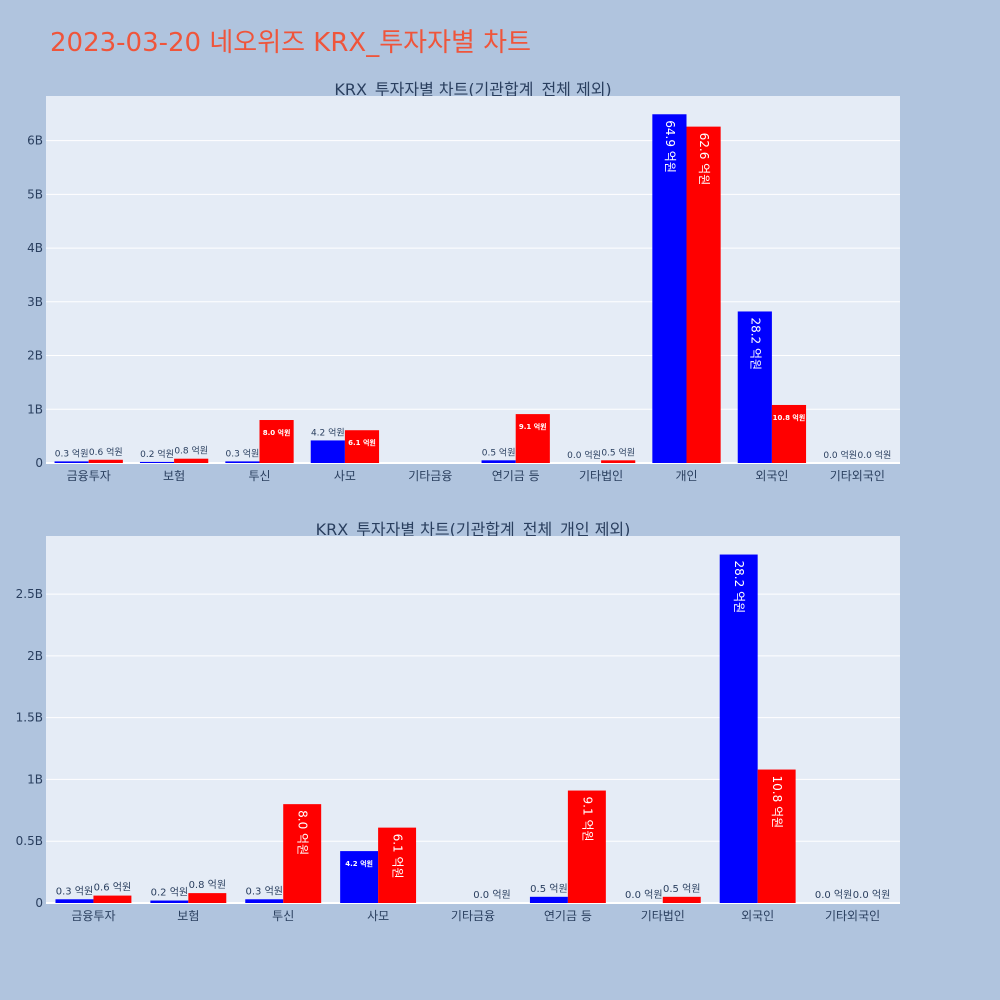 This screenshot has height=1000, width=1000. What do you see at coordinates (291, 43) in the screenshot?
I see `page-title: 2023-03-20 네오위즈 KRX_투자자별 차트` at bounding box center [291, 43].